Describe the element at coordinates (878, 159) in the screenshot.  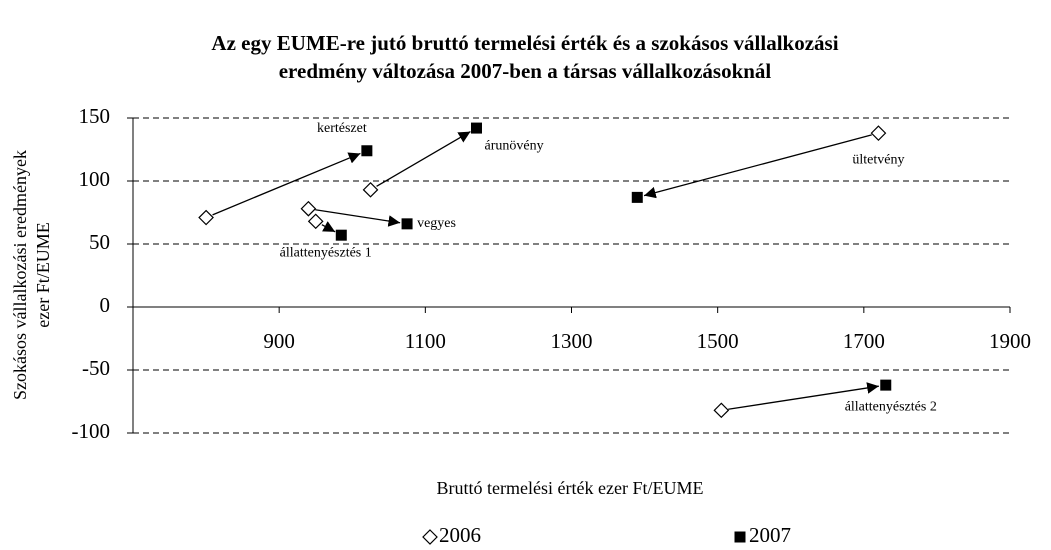
I see `point-label: ültetvény` at that location.